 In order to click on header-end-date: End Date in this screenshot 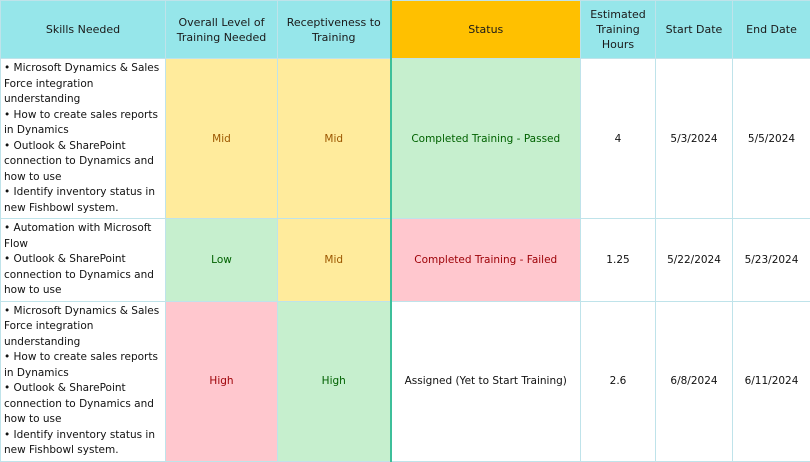, I will do `click(771, 30)`.